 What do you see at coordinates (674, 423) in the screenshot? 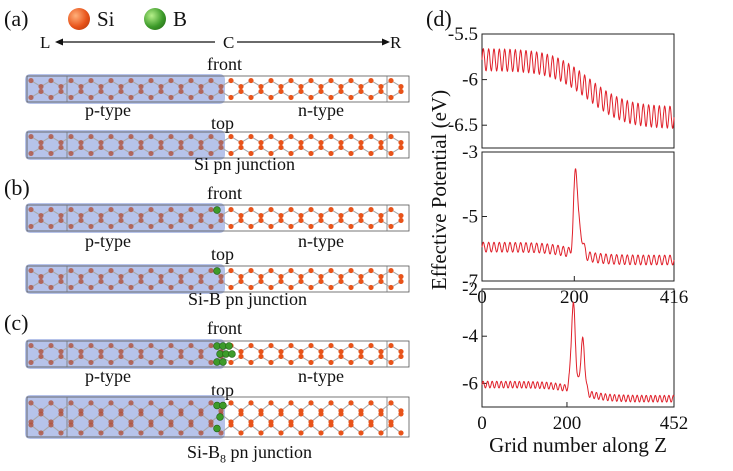
I see `x-tick-label: 452` at bounding box center [674, 423].